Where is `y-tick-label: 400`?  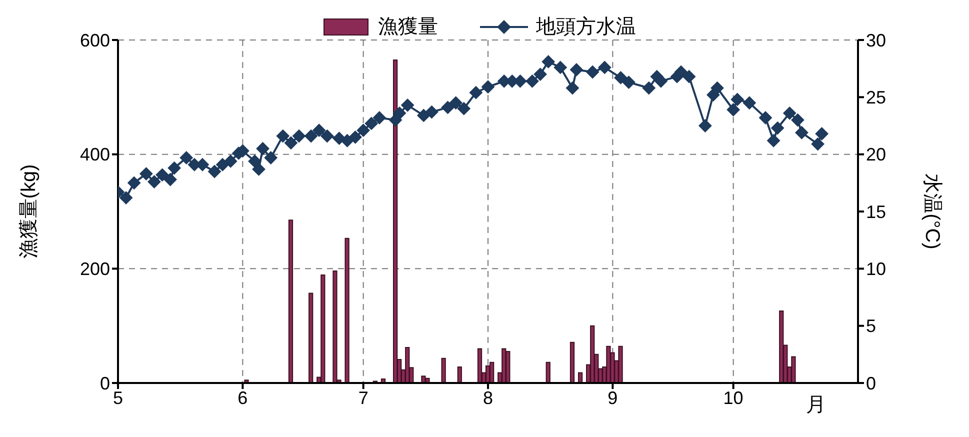 y-tick-label: 400 is located at coordinates (95, 154).